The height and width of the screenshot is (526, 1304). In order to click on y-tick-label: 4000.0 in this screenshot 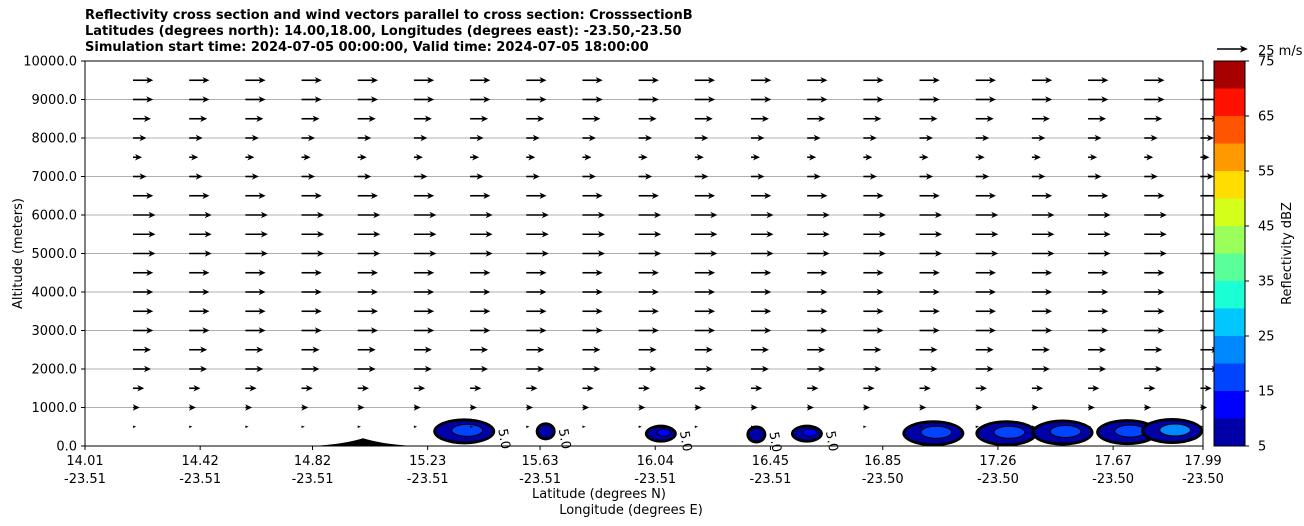, I will do `click(55, 293)`.